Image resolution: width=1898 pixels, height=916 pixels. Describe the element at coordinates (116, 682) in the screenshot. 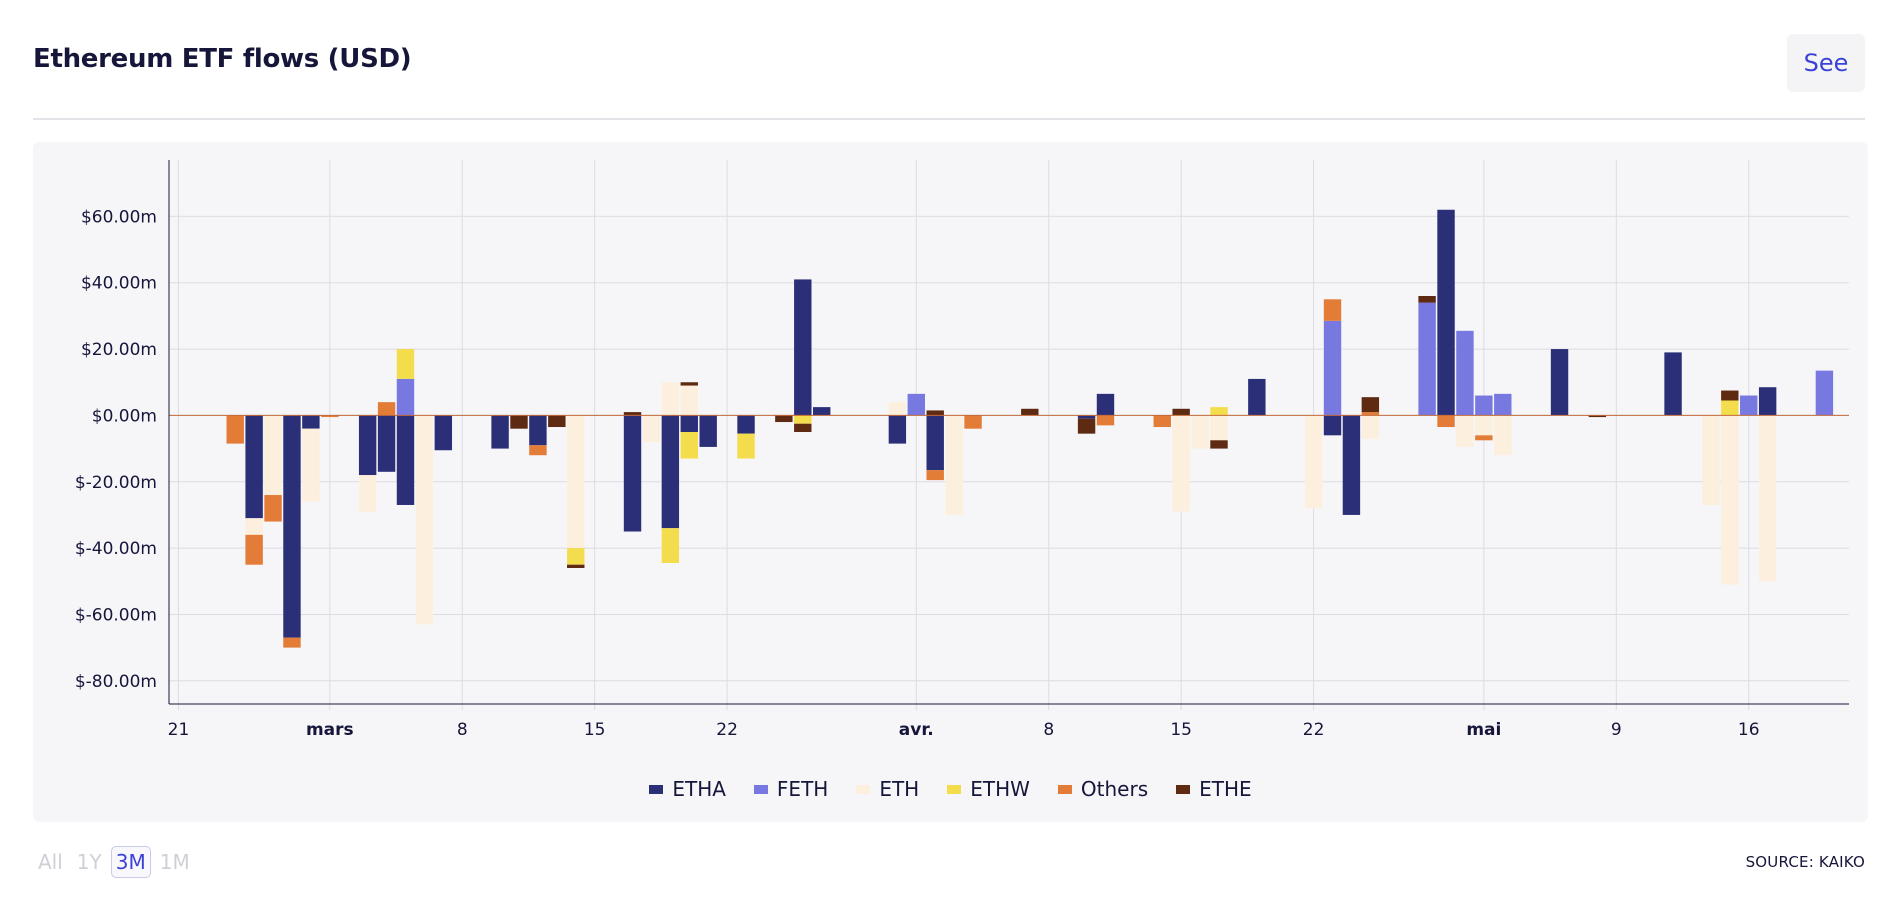

I see `y-tick-label: $-80.00m` at that location.